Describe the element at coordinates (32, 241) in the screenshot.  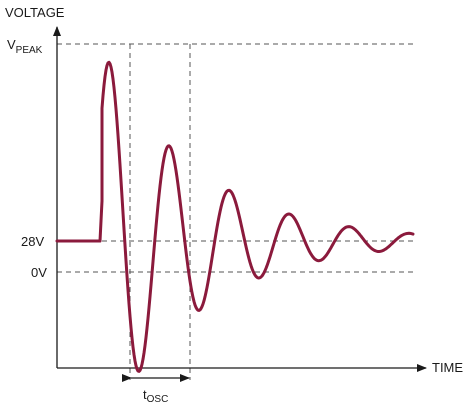
I see `28v-tick-label: 28V` at that location.